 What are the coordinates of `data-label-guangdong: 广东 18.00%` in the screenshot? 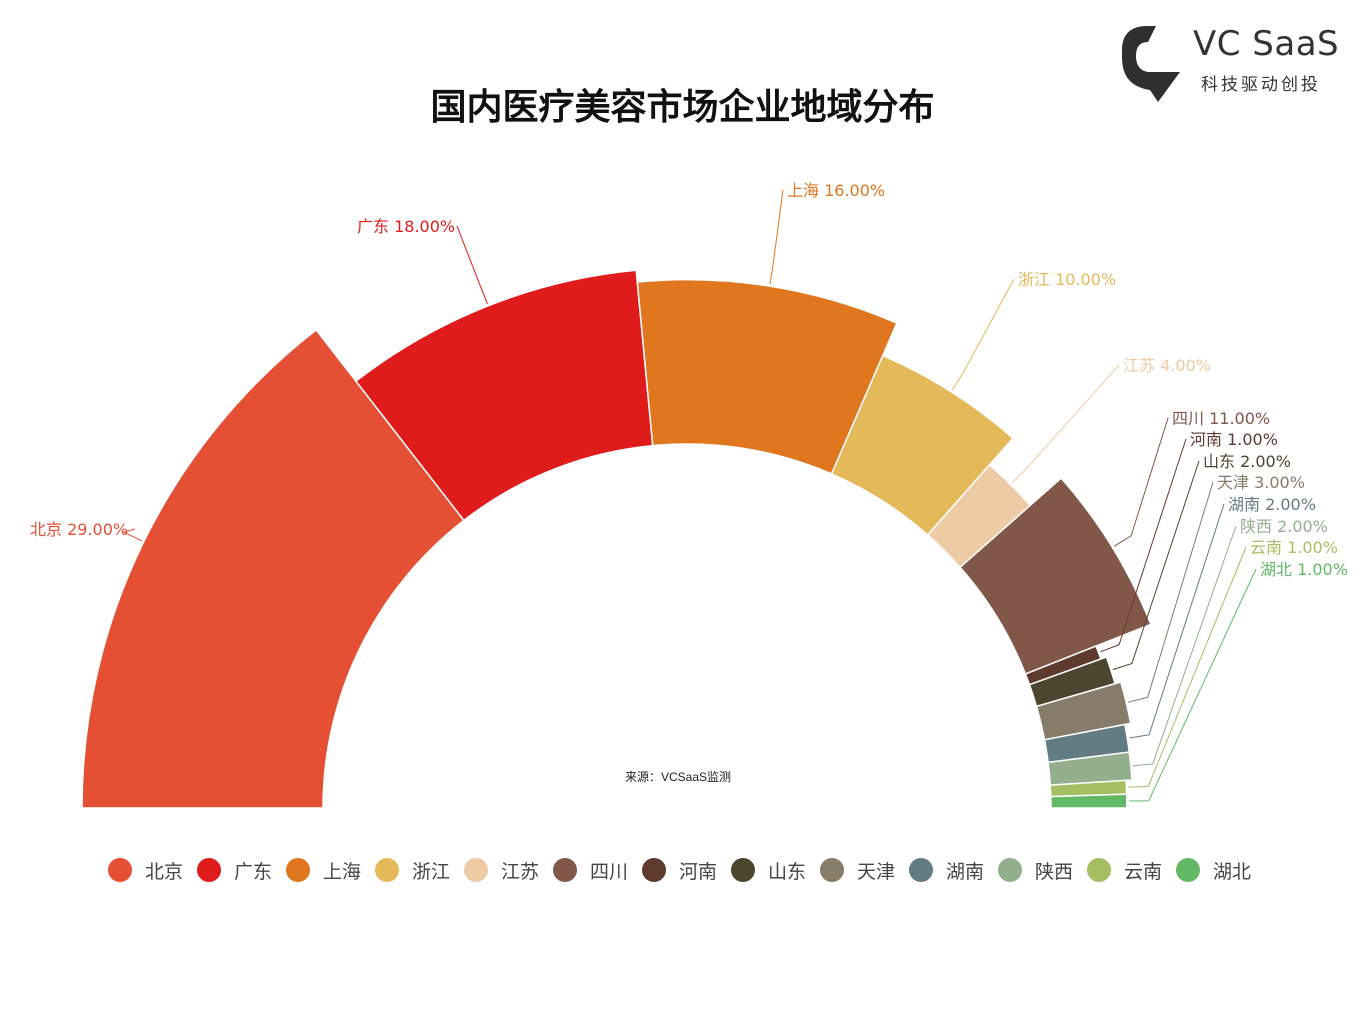 It's located at (406, 226).